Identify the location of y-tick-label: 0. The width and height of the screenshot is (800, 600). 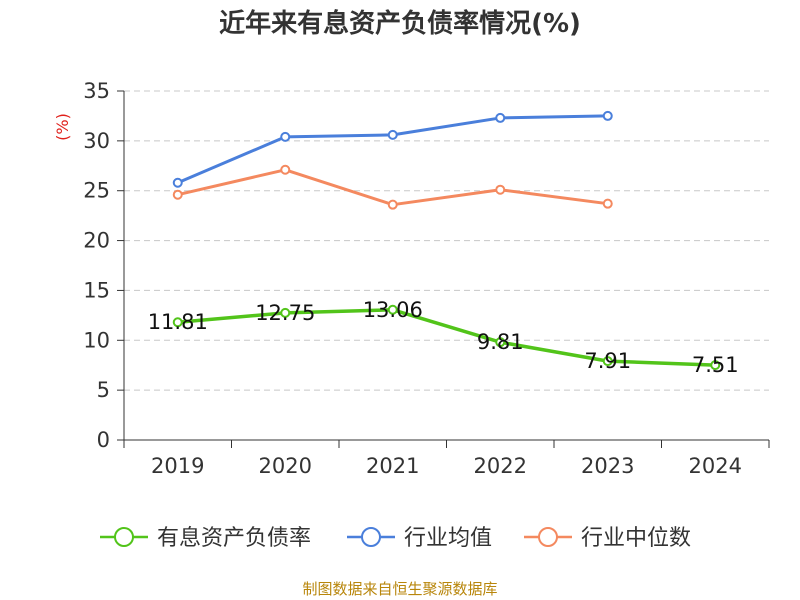
(103, 440).